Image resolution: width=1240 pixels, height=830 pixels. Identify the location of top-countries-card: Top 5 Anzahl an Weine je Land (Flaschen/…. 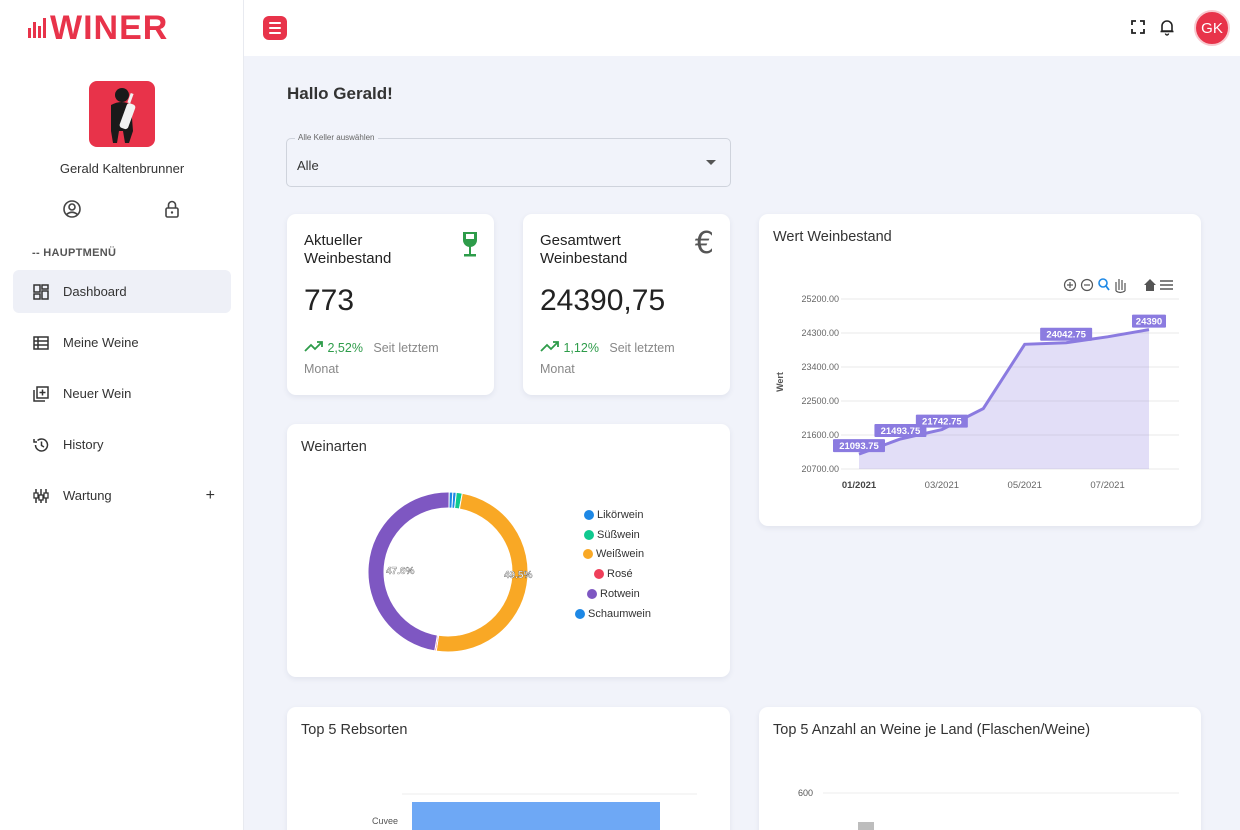
(980, 768).